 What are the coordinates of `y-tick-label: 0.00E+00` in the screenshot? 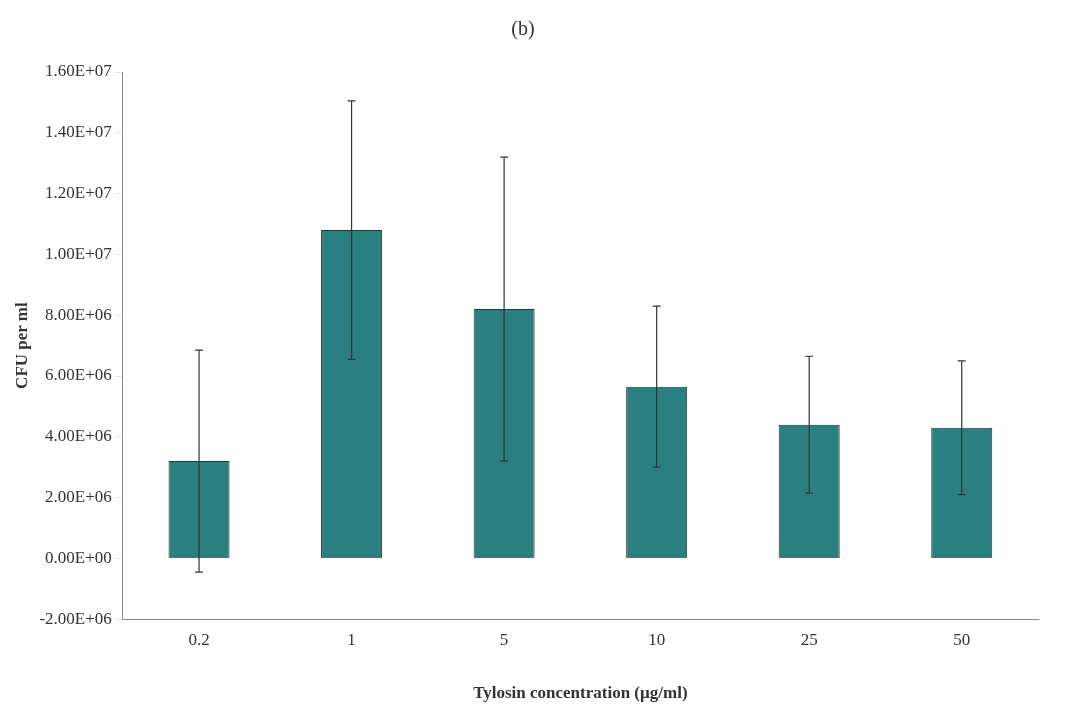 It's located at (78, 557).